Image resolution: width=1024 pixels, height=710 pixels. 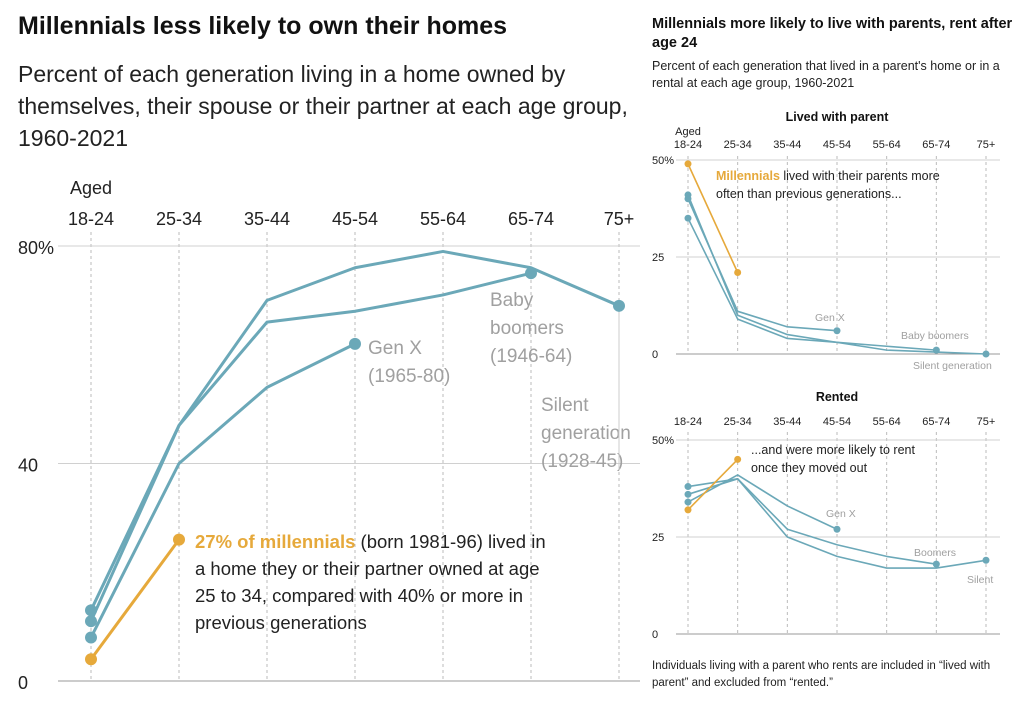 I want to click on series-label-silent-generation: generation, so click(x=586, y=433).